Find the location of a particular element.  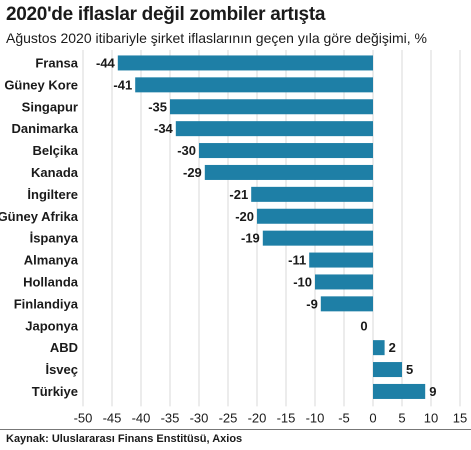

x-tick-label: -40 is located at coordinates (141, 417).